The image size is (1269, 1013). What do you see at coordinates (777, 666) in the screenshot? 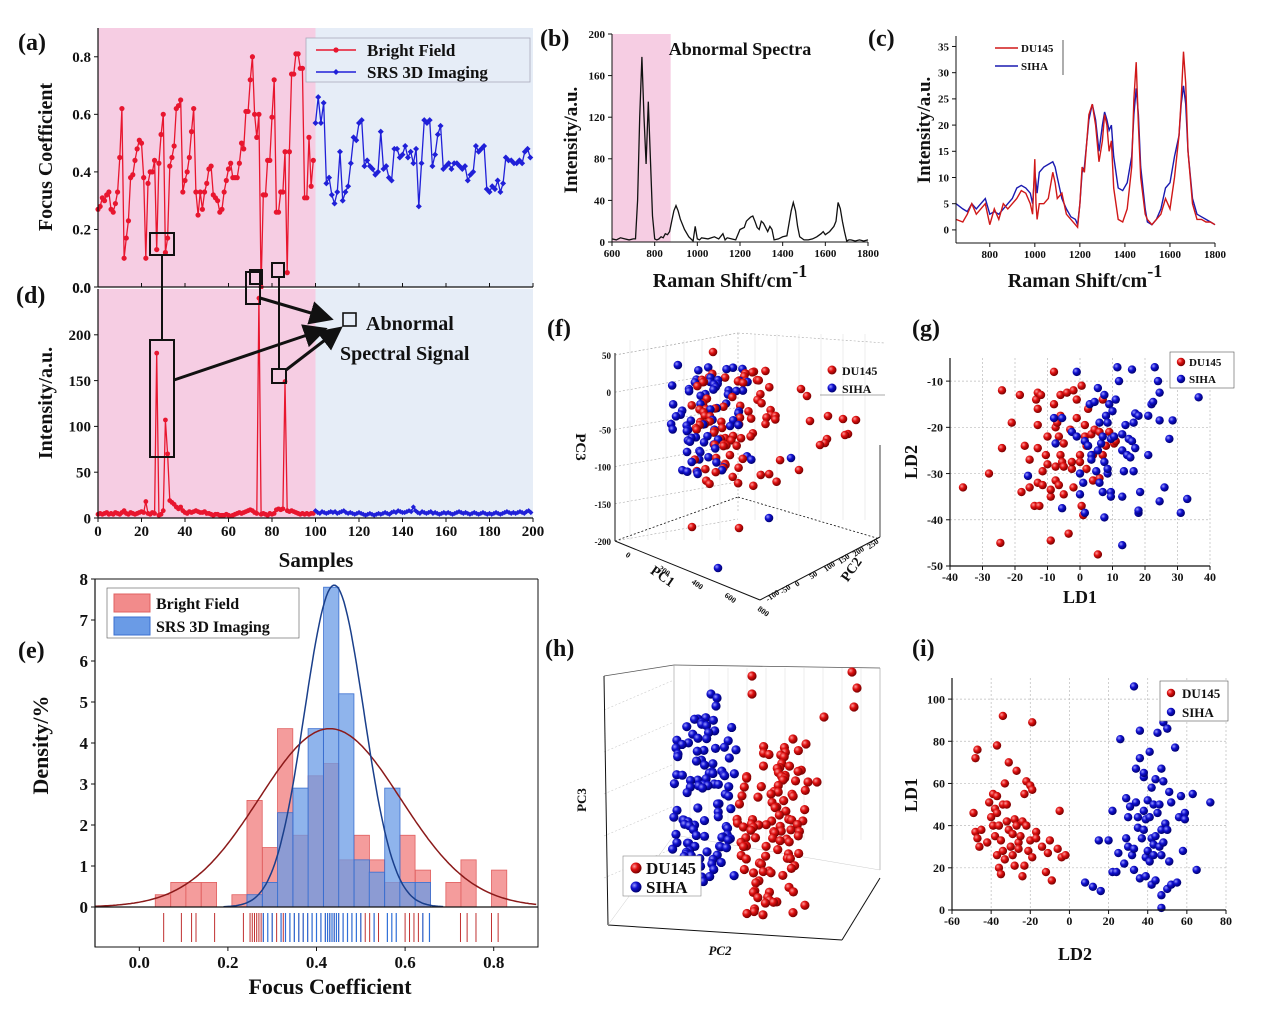
I see `top-edge` at bounding box center [777, 666].